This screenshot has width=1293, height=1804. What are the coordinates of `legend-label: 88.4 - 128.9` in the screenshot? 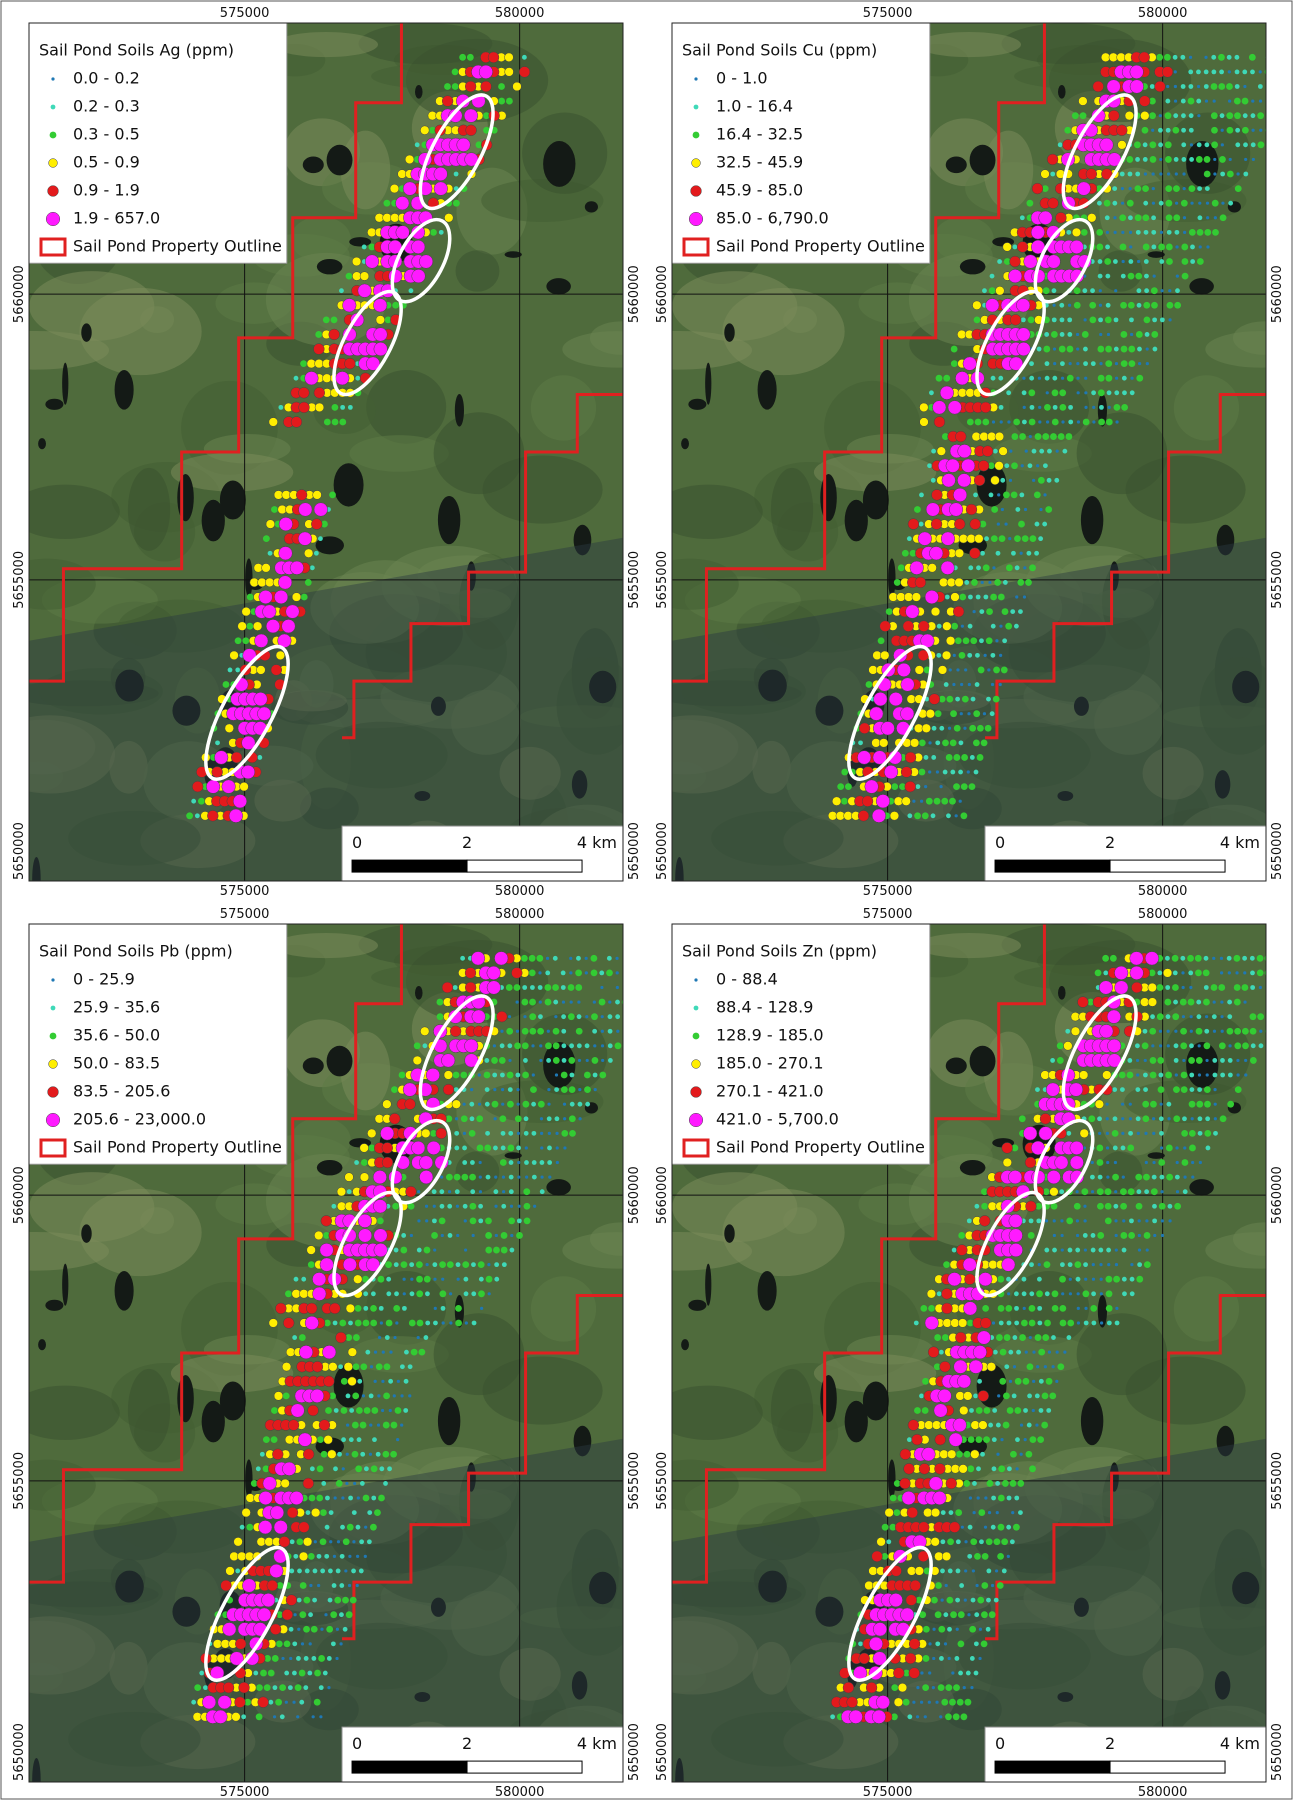 It's located at (764, 1007).